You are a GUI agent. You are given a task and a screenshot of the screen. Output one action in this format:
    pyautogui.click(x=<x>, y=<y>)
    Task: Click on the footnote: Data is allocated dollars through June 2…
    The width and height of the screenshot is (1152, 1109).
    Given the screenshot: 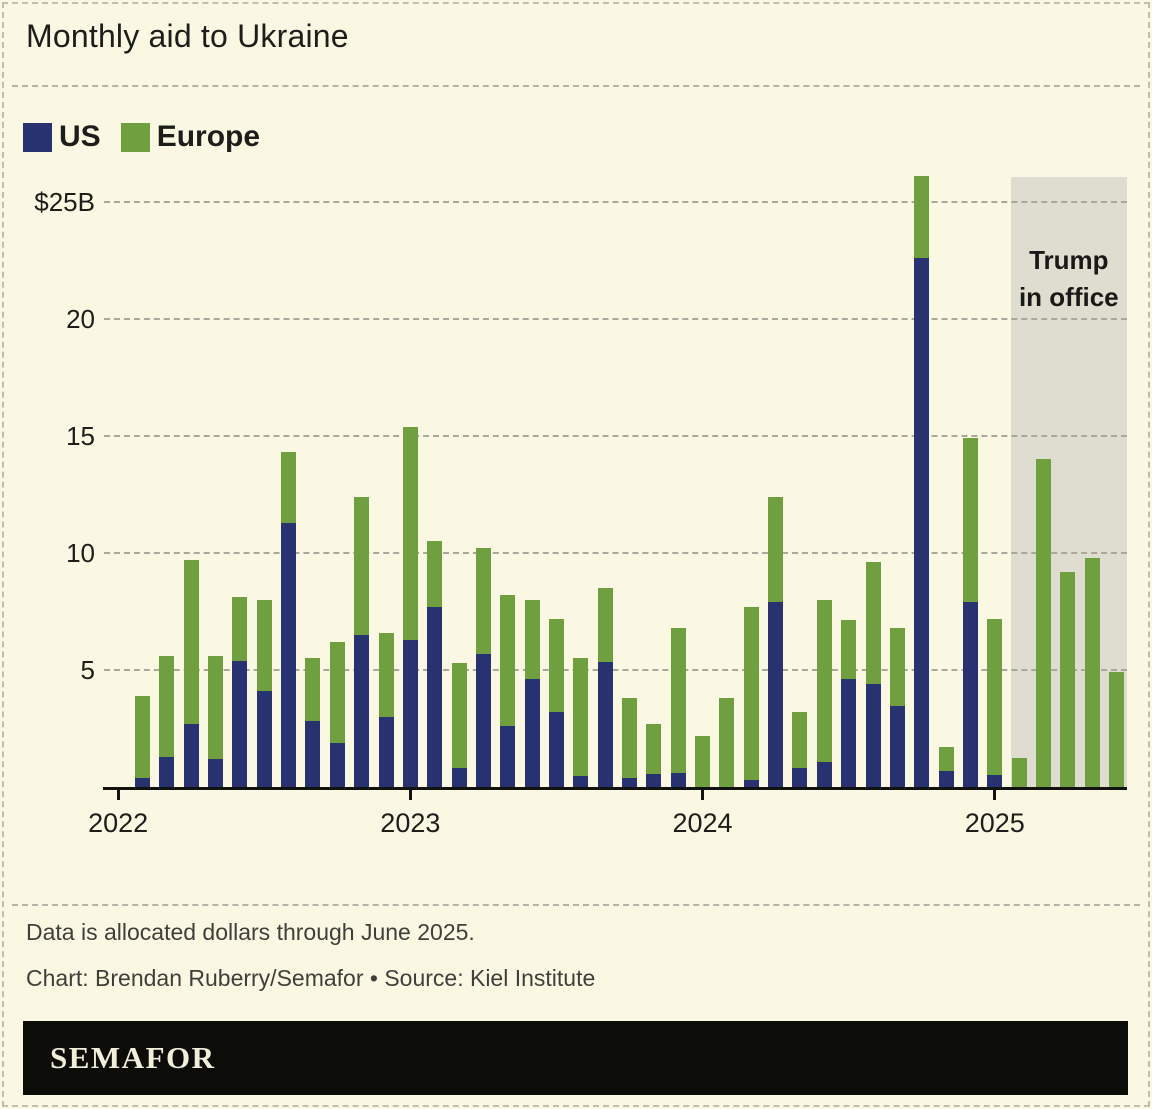 What is the action you would take?
    pyautogui.click(x=250, y=932)
    